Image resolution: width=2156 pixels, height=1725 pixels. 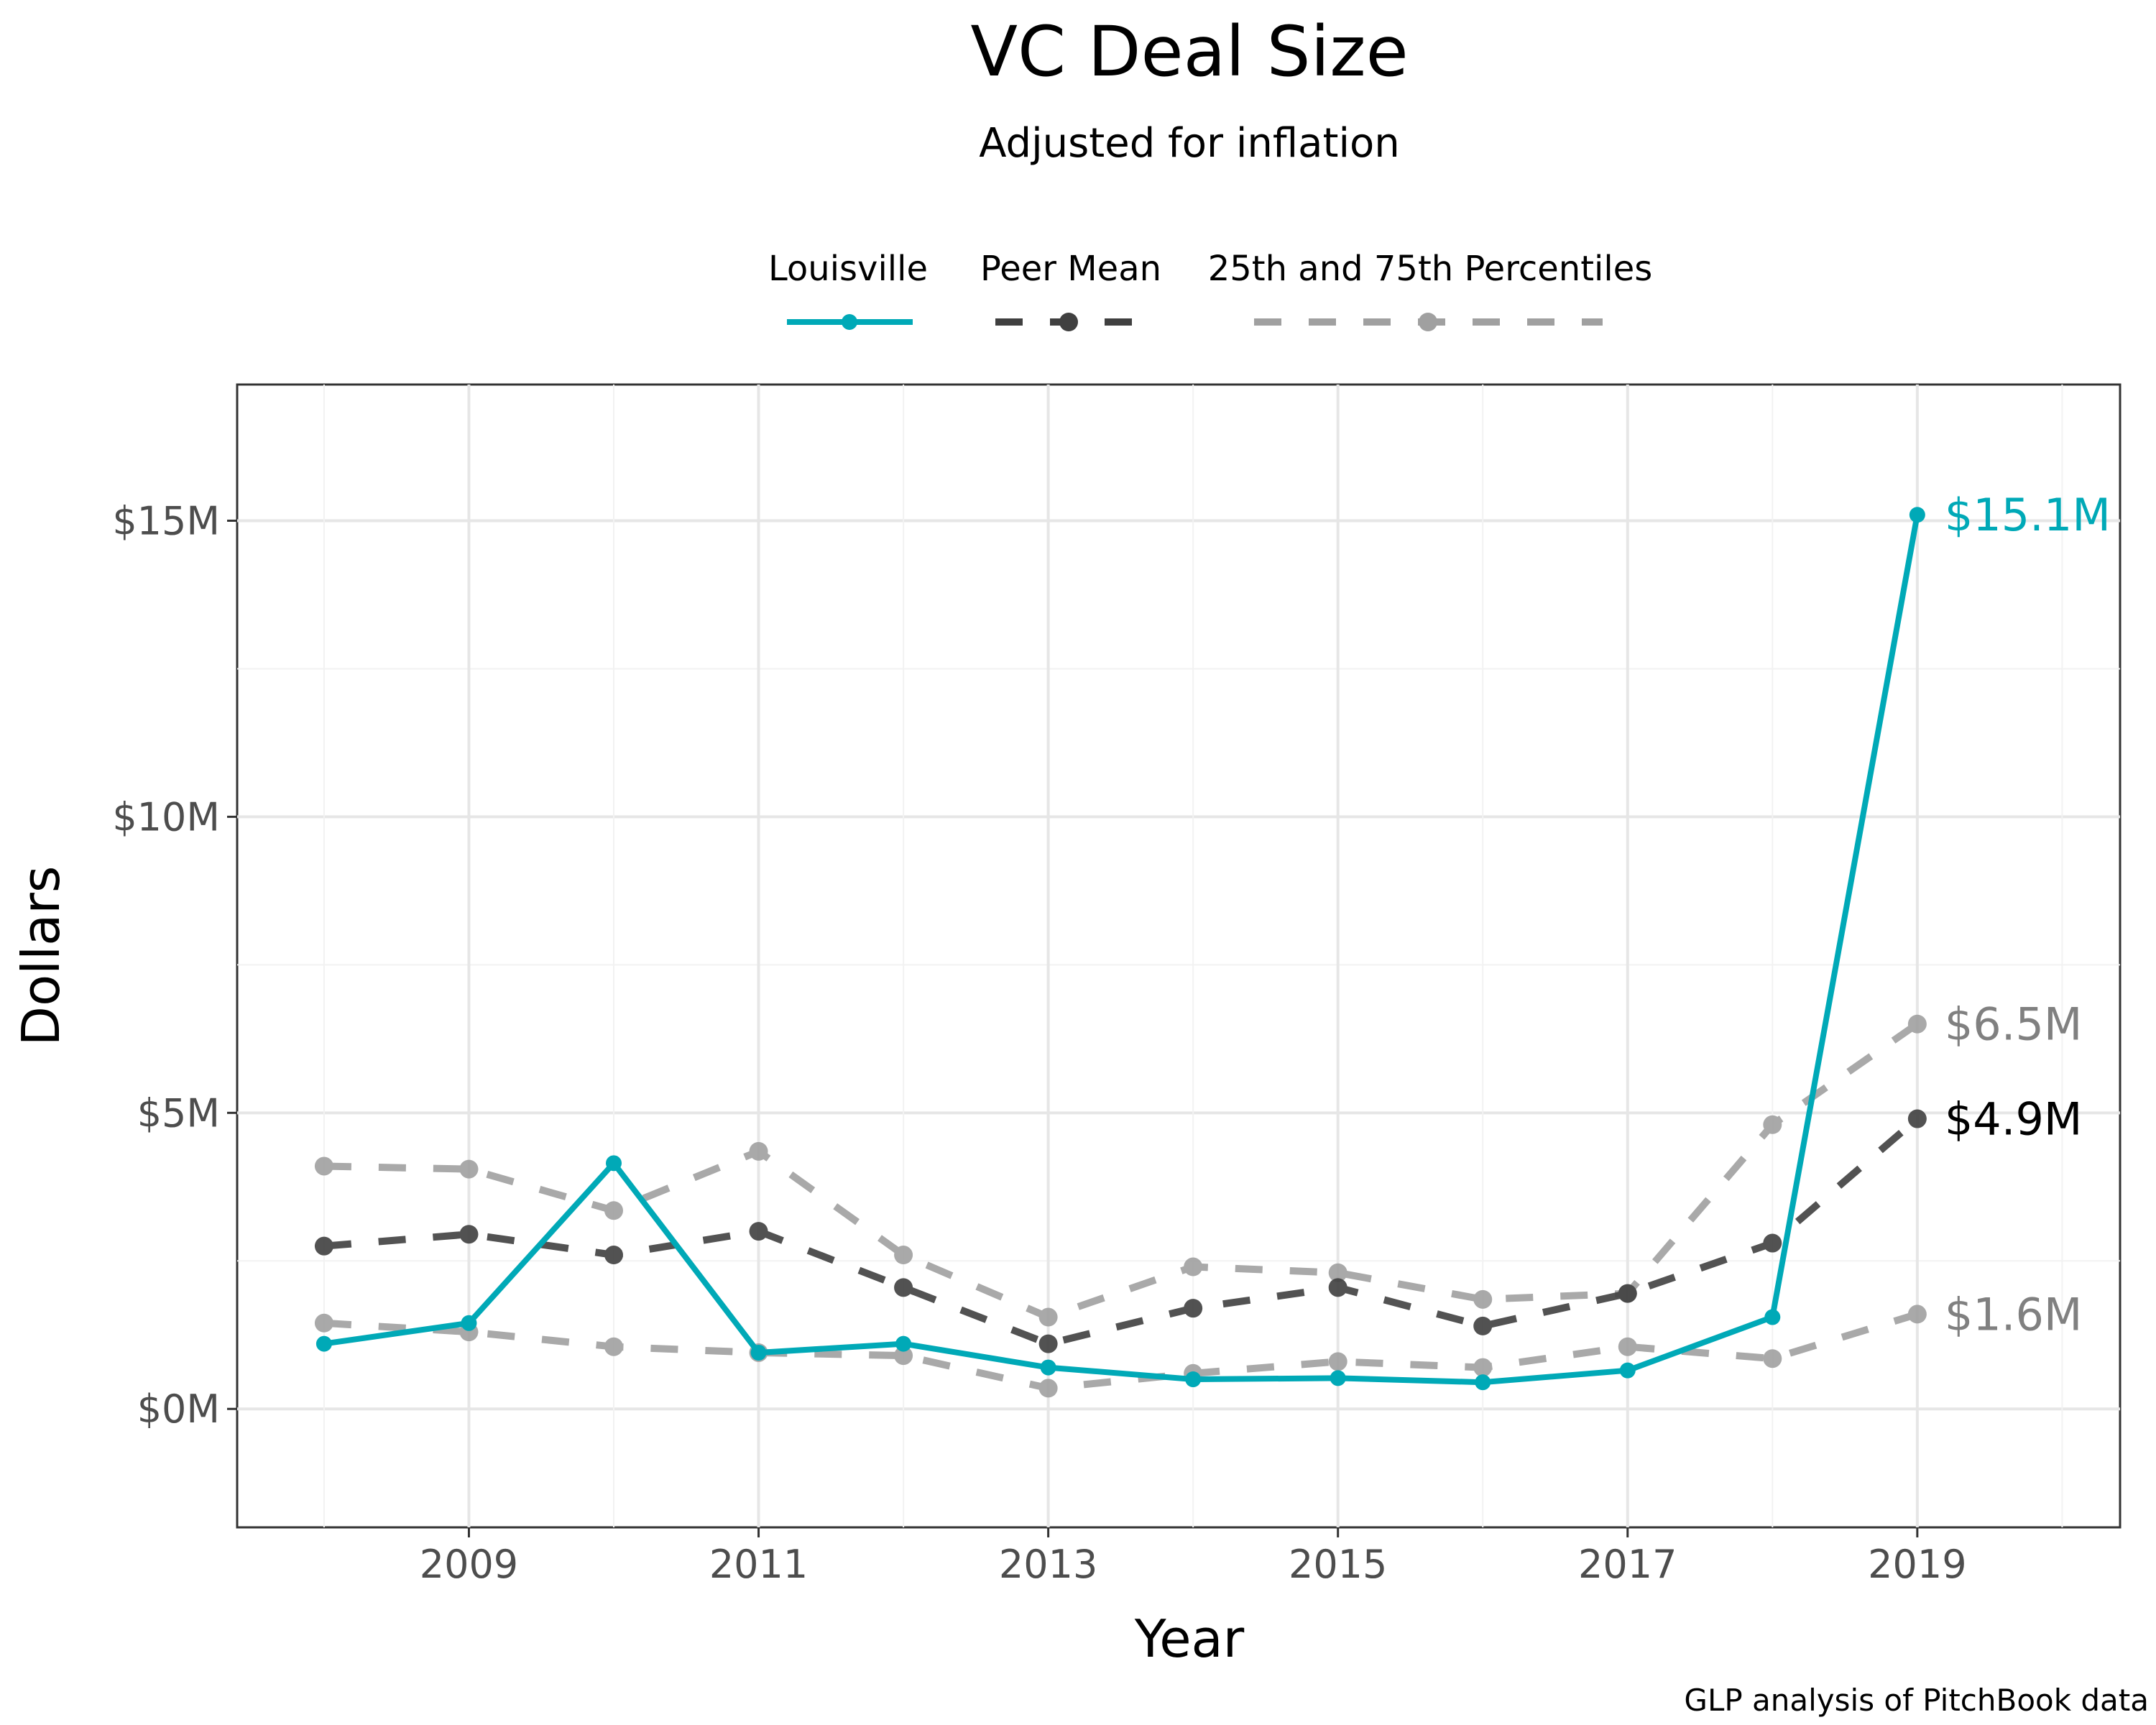 What do you see at coordinates (1189, 52) in the screenshot?
I see `chart-title: VC Deal Size` at bounding box center [1189, 52].